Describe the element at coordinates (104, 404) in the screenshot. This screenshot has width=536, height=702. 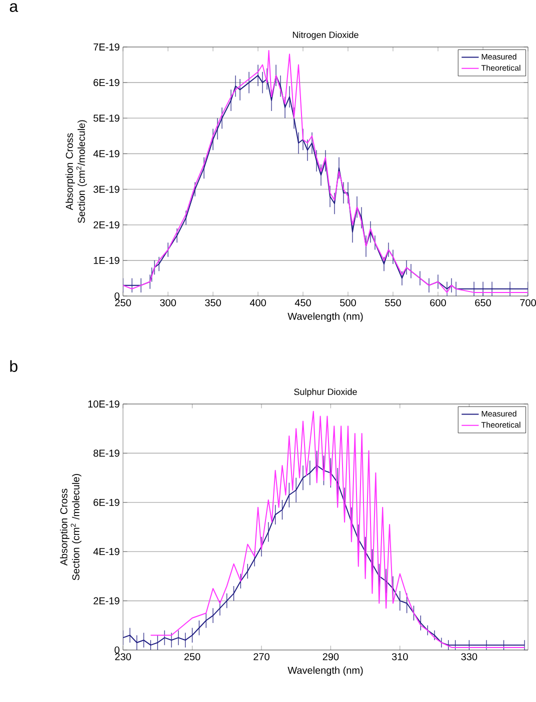
I see `y-tick-label: 10E-19` at that location.